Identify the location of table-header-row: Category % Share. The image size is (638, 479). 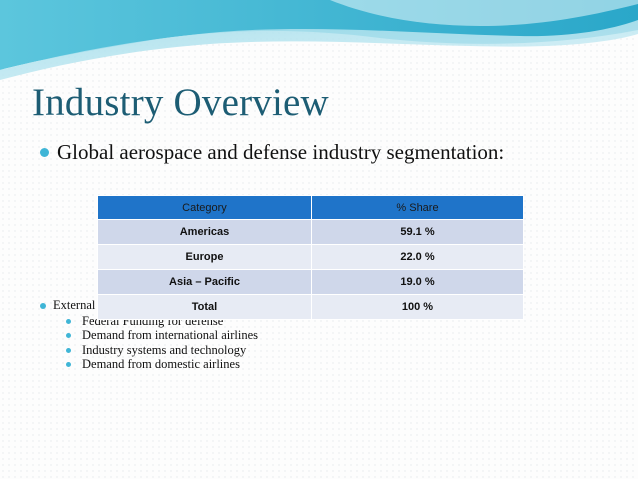
(310, 207).